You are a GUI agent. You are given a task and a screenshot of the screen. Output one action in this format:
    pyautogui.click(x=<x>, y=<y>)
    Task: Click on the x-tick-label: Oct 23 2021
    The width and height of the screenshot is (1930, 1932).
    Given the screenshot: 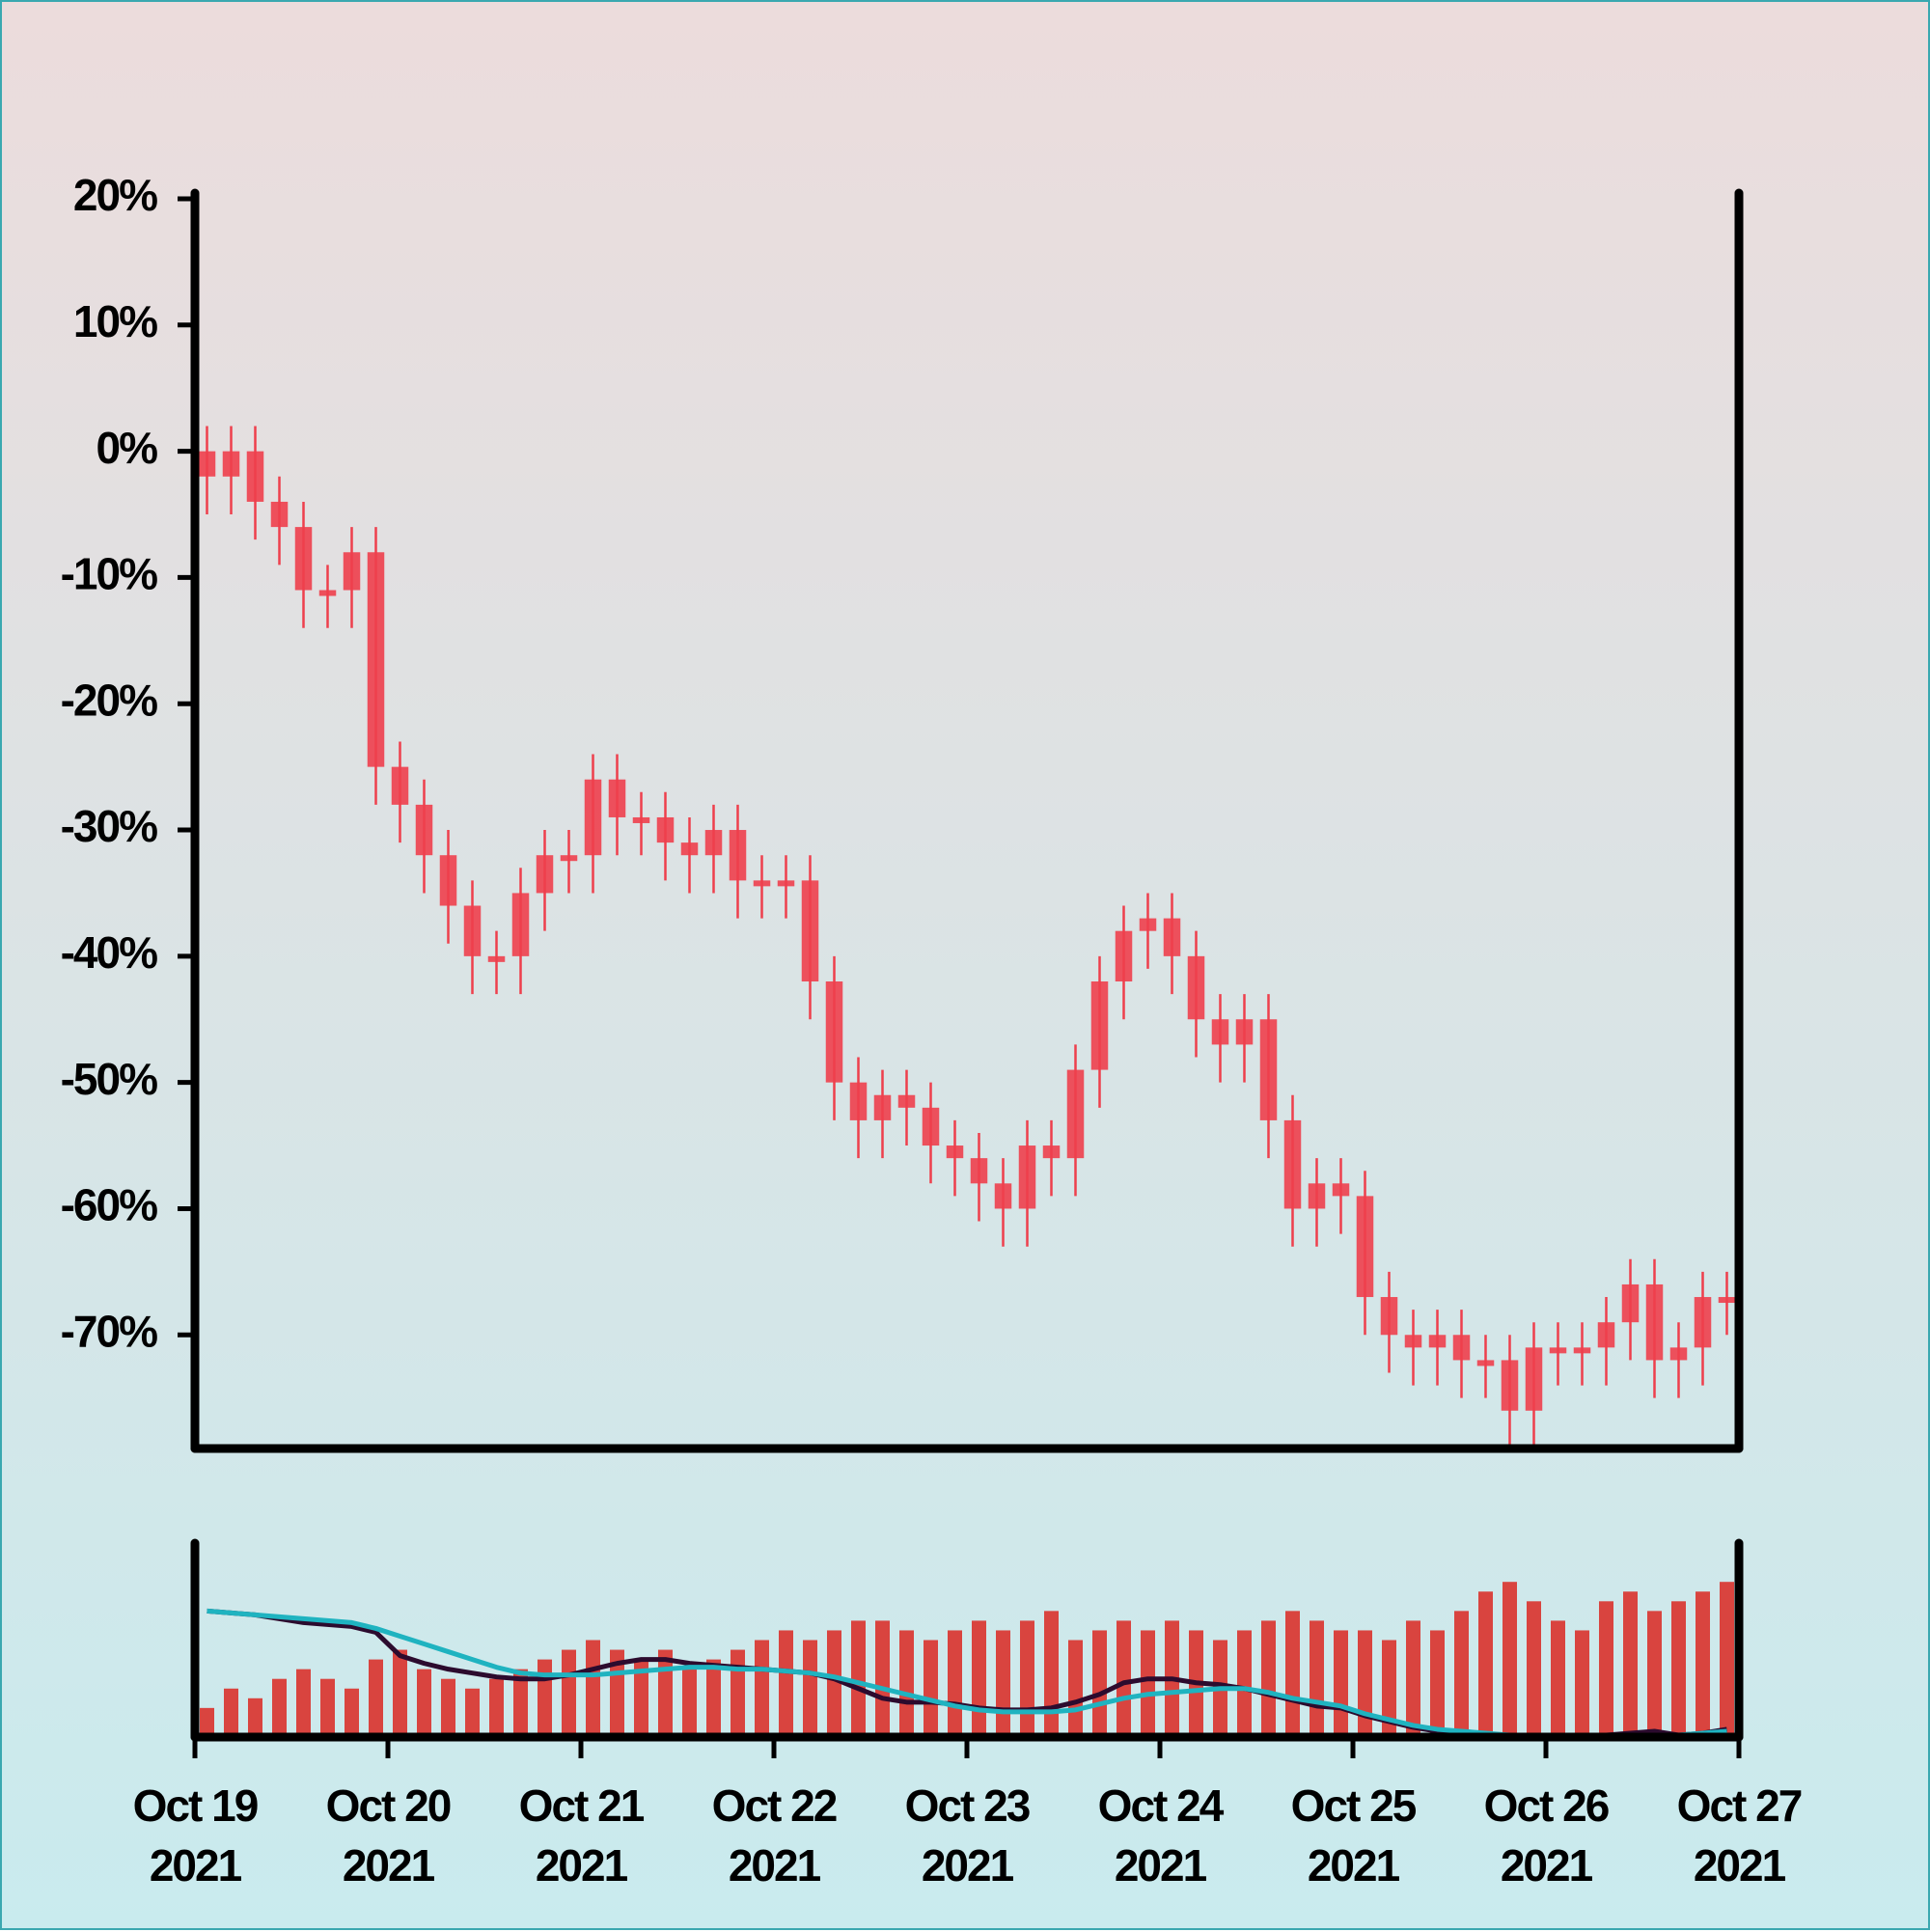 What is the action you would take?
    pyautogui.click(x=968, y=1835)
    